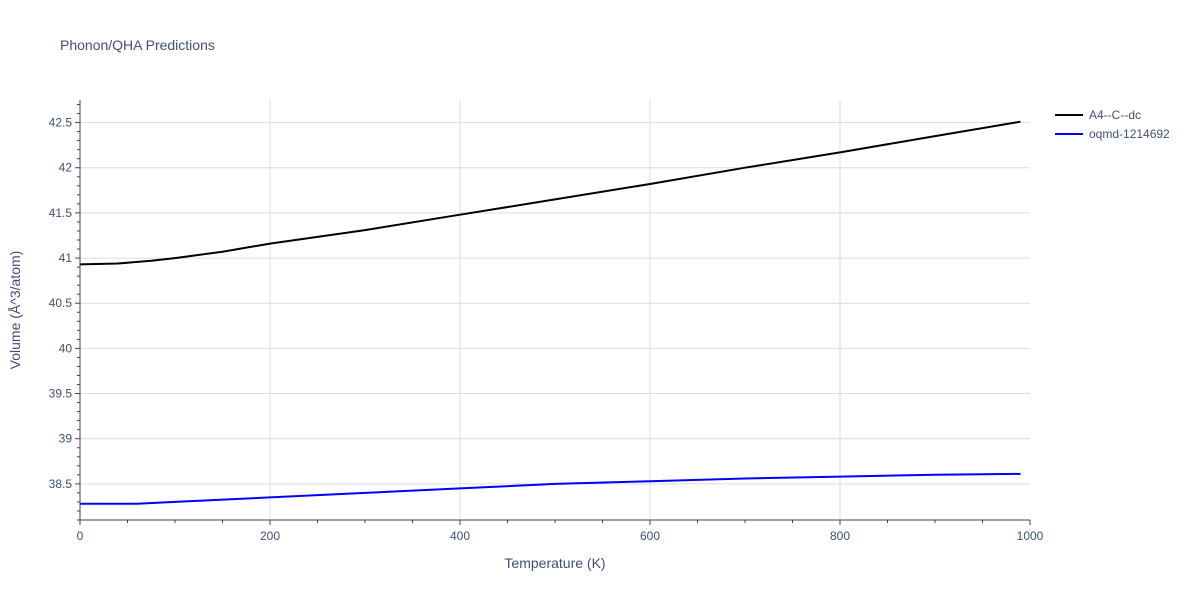 The height and width of the screenshot is (600, 1200). I want to click on legend-label: oqmd-1214692, so click(1129, 134).